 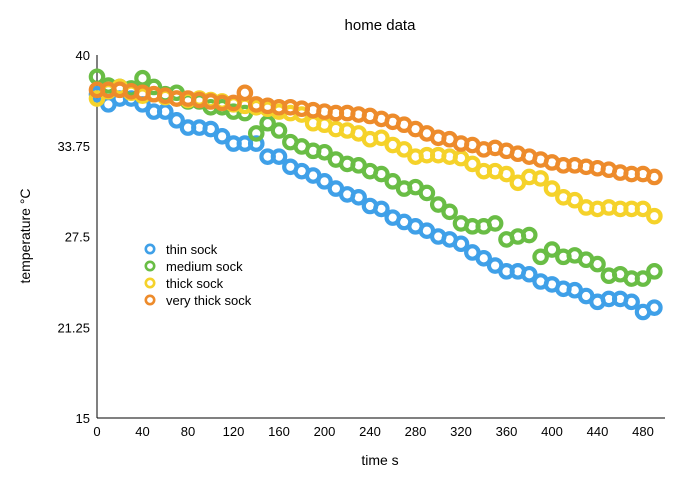 I want to click on x-tick-label: 400, so click(x=552, y=431).